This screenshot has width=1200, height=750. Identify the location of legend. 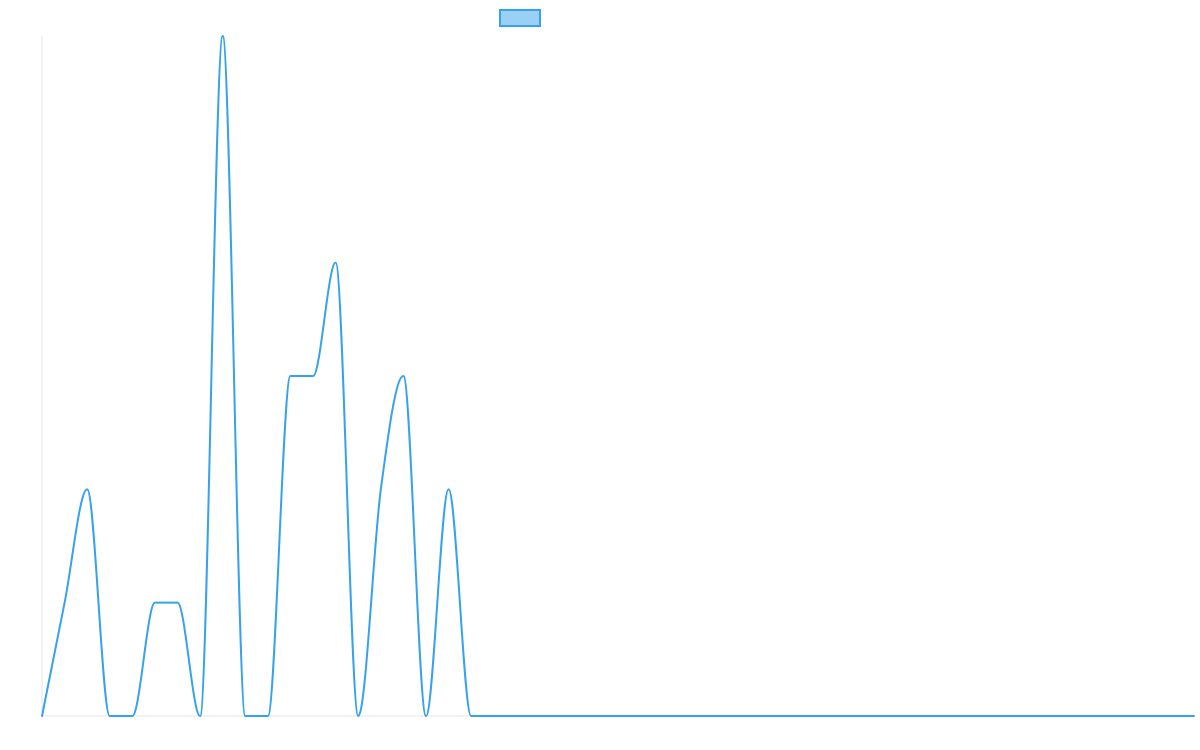
(520, 18).